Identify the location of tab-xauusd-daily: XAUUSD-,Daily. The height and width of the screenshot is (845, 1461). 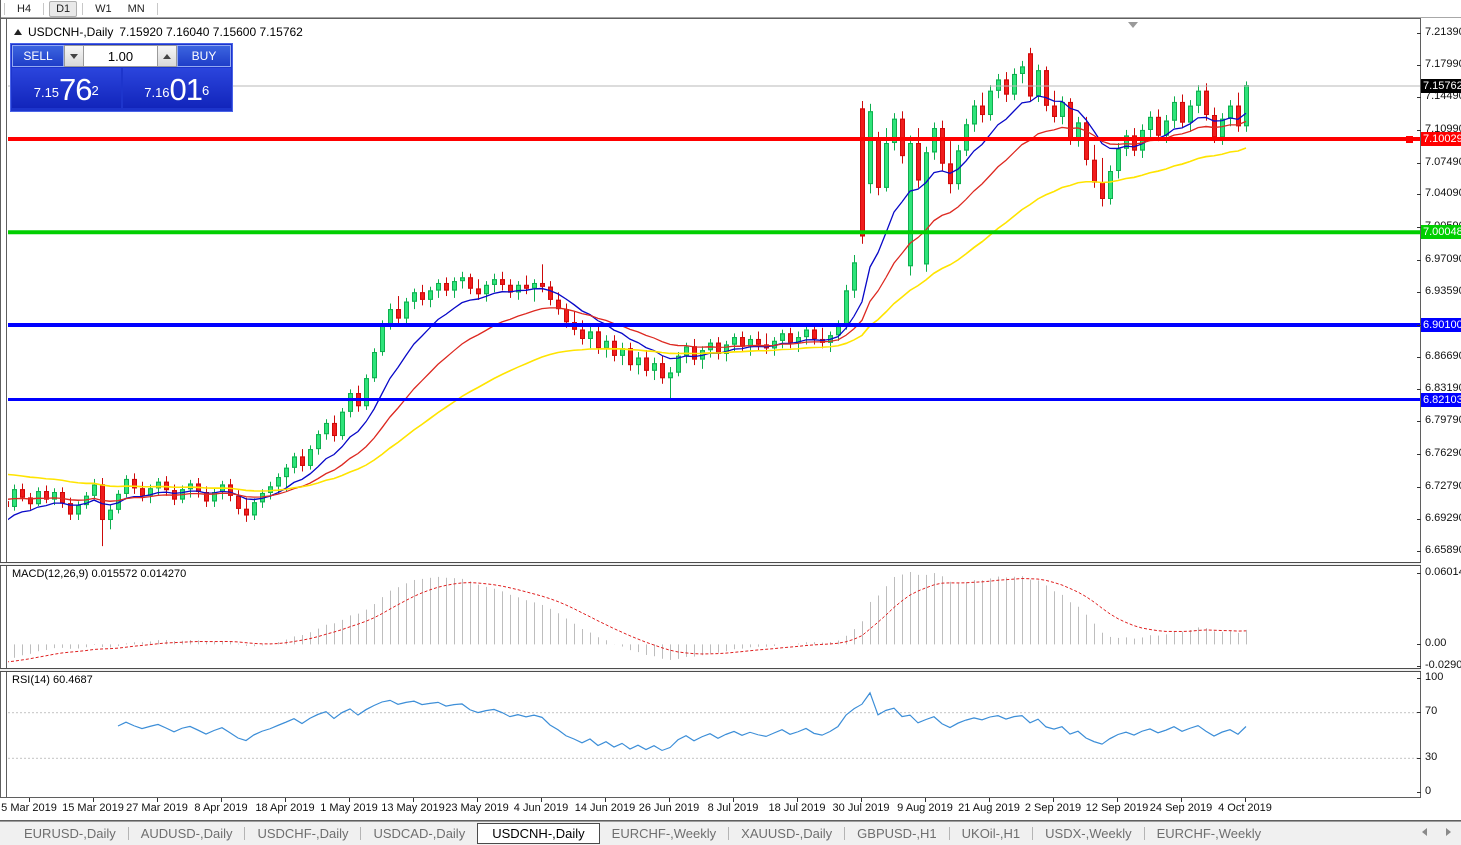
(787, 833).